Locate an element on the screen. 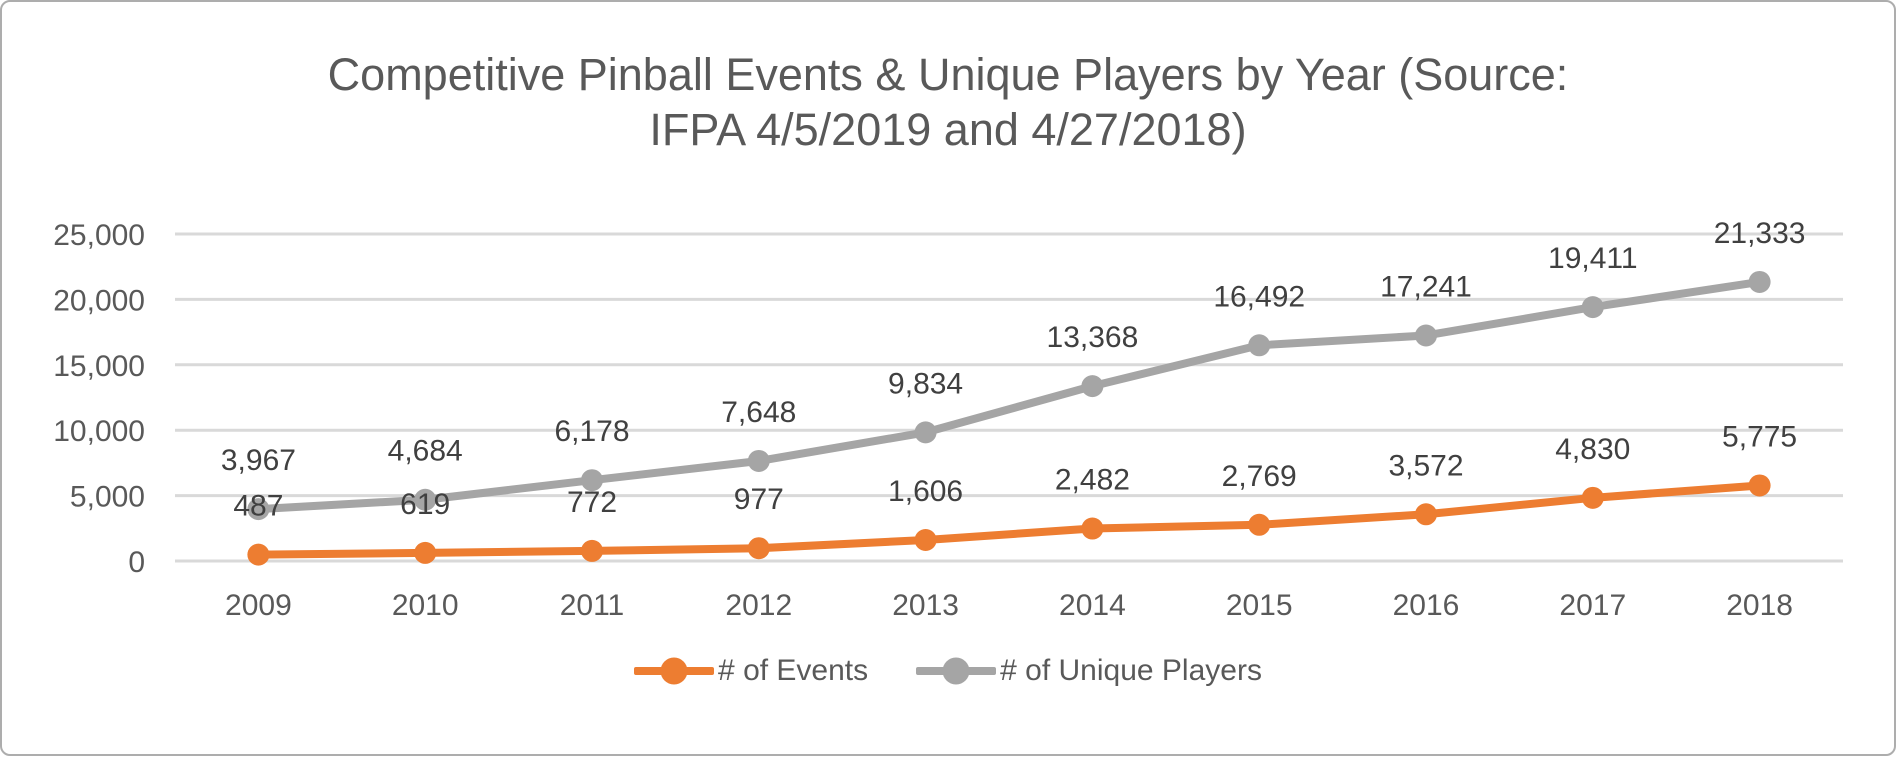 Image resolution: width=1900 pixels, height=760 pixels. data-label-unique-players: 13,368 is located at coordinates (1093, 337).